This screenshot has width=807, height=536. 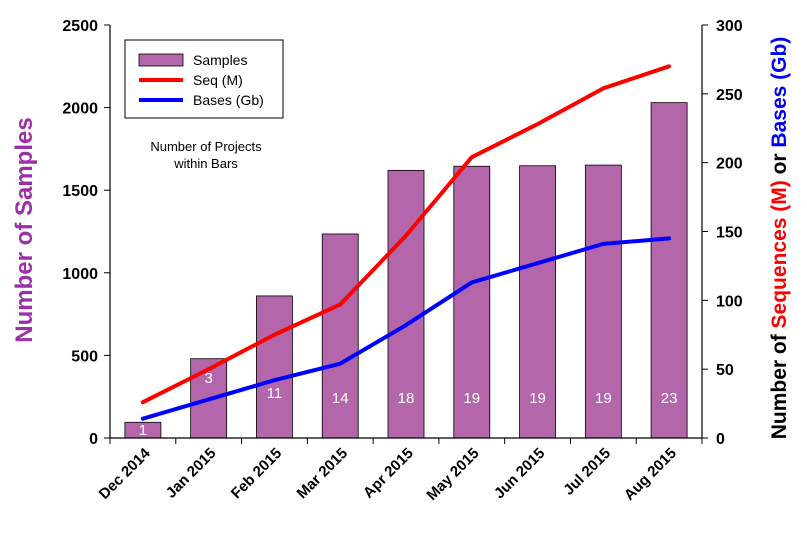 What do you see at coordinates (669, 398) in the screenshot?
I see `bar-label-8: 23` at bounding box center [669, 398].